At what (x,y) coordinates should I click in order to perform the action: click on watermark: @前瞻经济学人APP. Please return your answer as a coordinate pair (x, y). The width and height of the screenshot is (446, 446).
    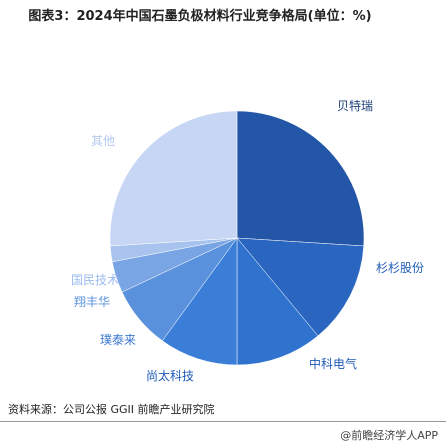
    Looking at the image, I should click on (389, 435).